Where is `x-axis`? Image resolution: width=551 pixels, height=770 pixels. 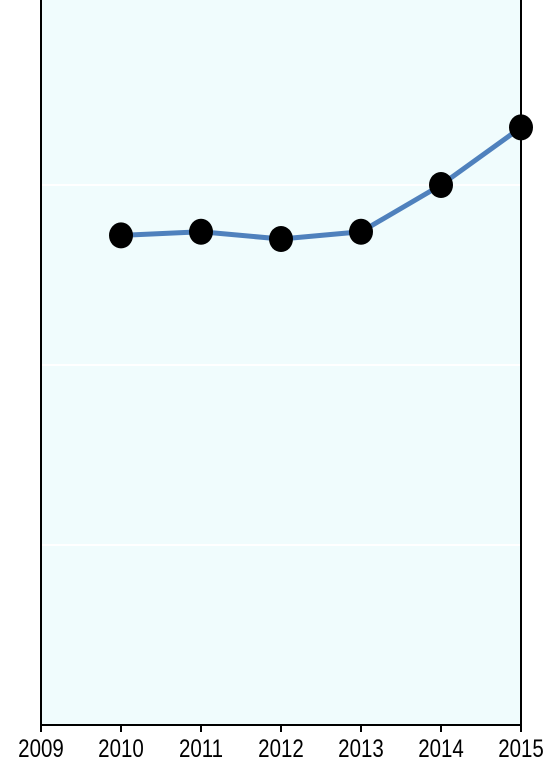 x-axis is located at coordinates (281, 728).